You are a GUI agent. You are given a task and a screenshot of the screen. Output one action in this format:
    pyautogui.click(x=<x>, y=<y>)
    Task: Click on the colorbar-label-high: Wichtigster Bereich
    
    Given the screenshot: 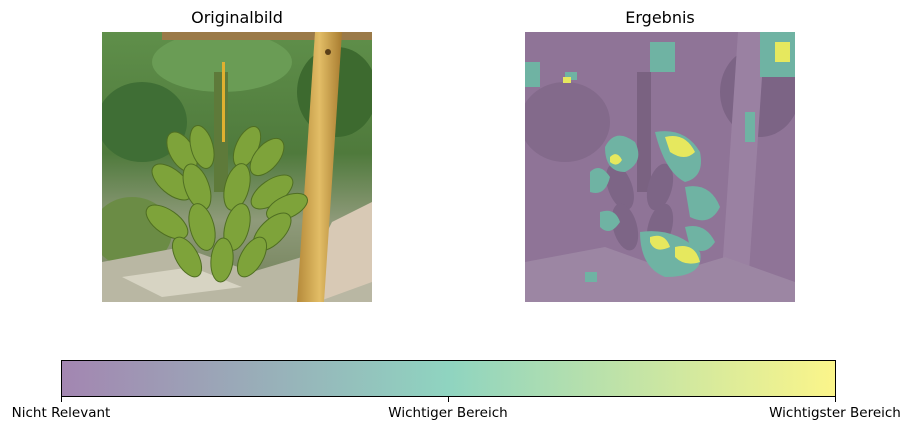 What is the action you would take?
    pyautogui.click(x=835, y=413)
    